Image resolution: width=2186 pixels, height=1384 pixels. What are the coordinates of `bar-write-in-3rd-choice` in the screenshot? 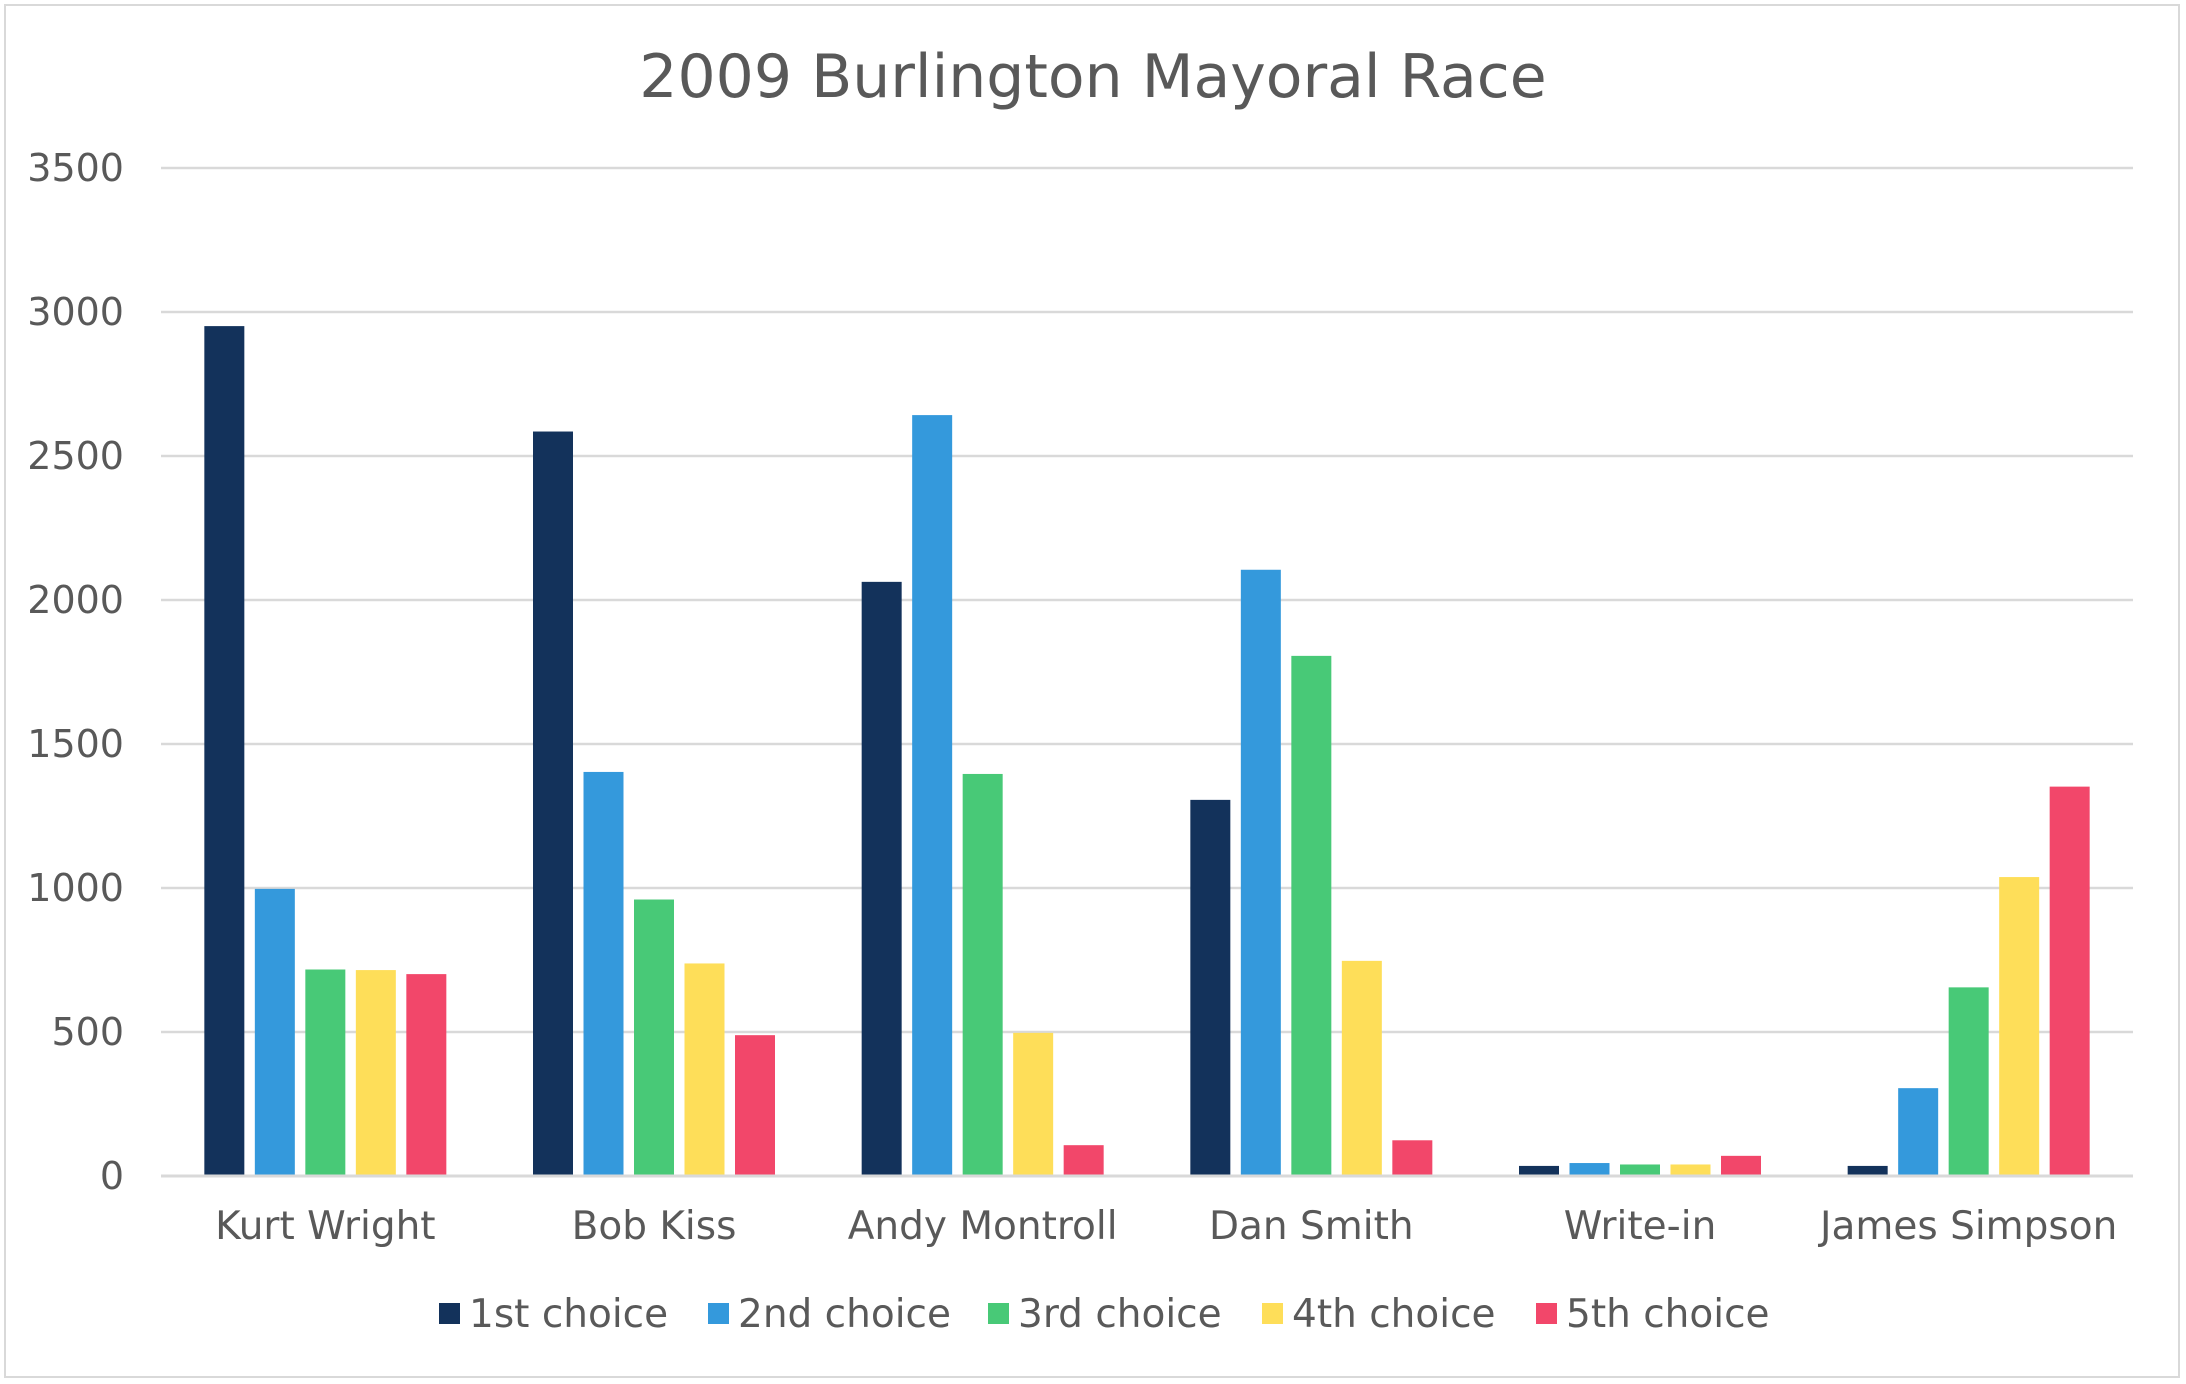 It's located at (1640, 1170).